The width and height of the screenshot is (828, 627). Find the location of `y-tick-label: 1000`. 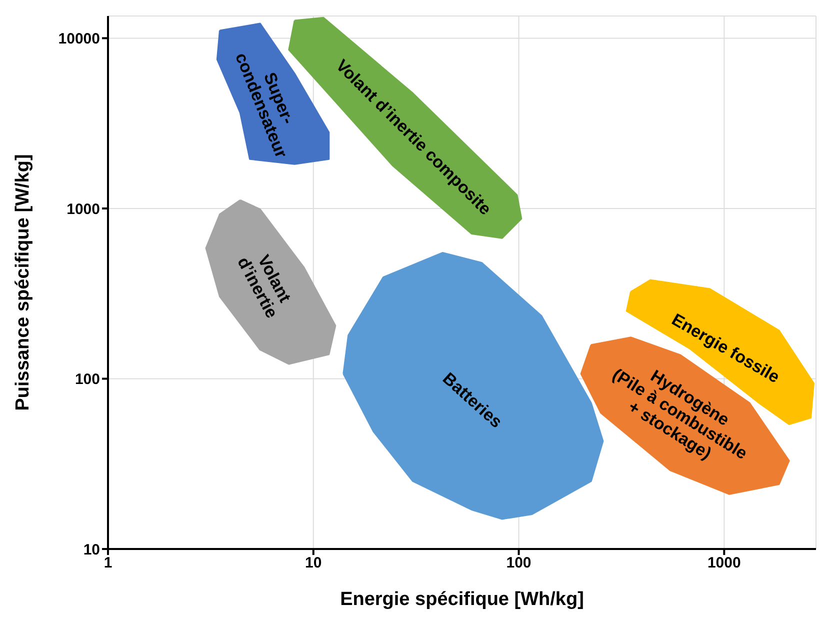

y-tick-label: 1000 is located at coordinates (83, 209).